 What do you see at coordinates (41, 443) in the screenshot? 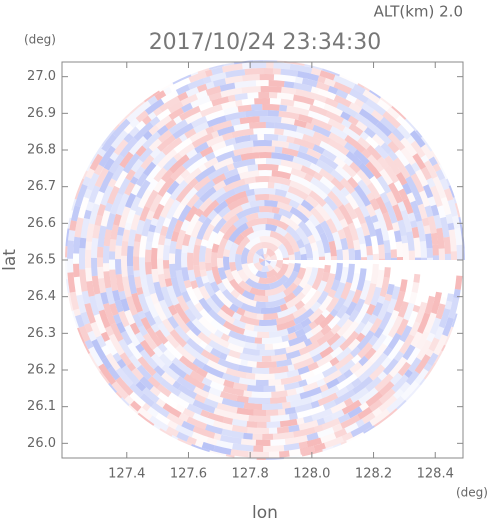
I see `y-tick-label: 26.0` at bounding box center [41, 443].